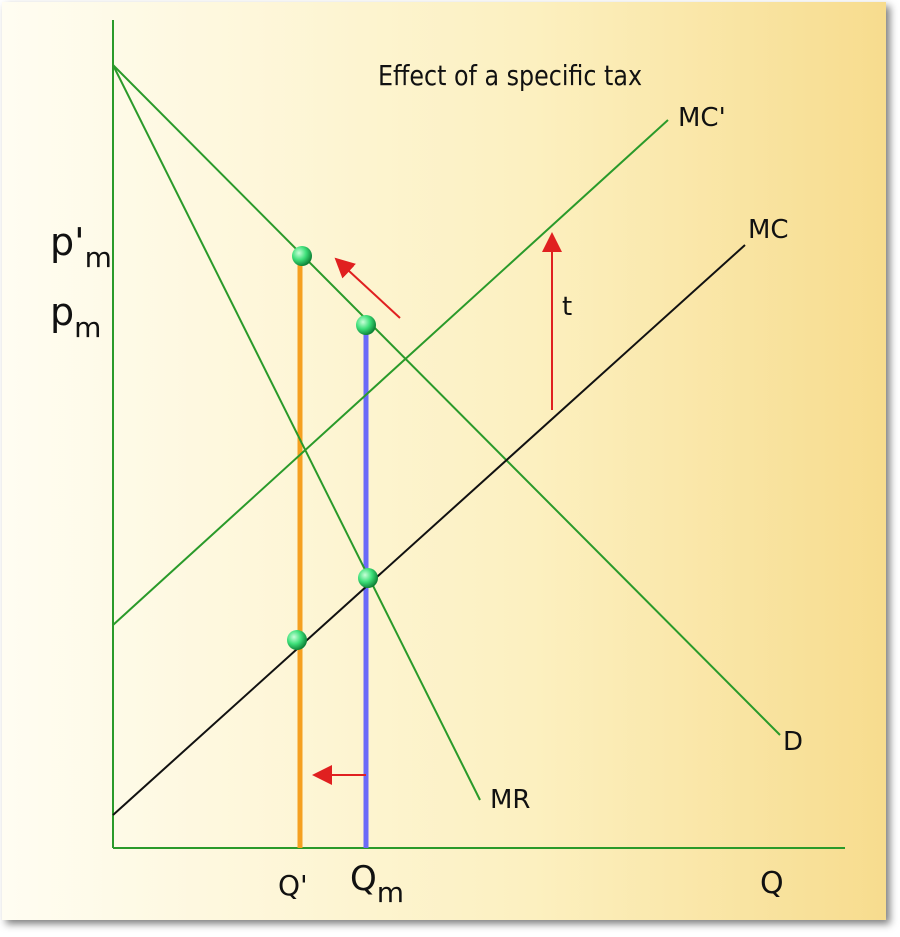 The image size is (900, 937). What do you see at coordinates (768, 230) in the screenshot?
I see `curve-label: MC` at bounding box center [768, 230].